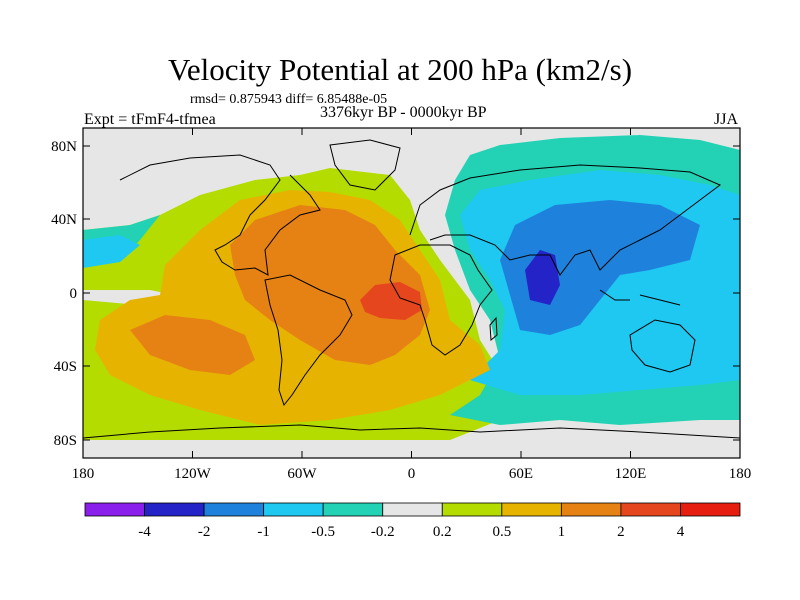 The height and width of the screenshot is (600, 800). I want to click on colorbar-label: -1, so click(263, 532).